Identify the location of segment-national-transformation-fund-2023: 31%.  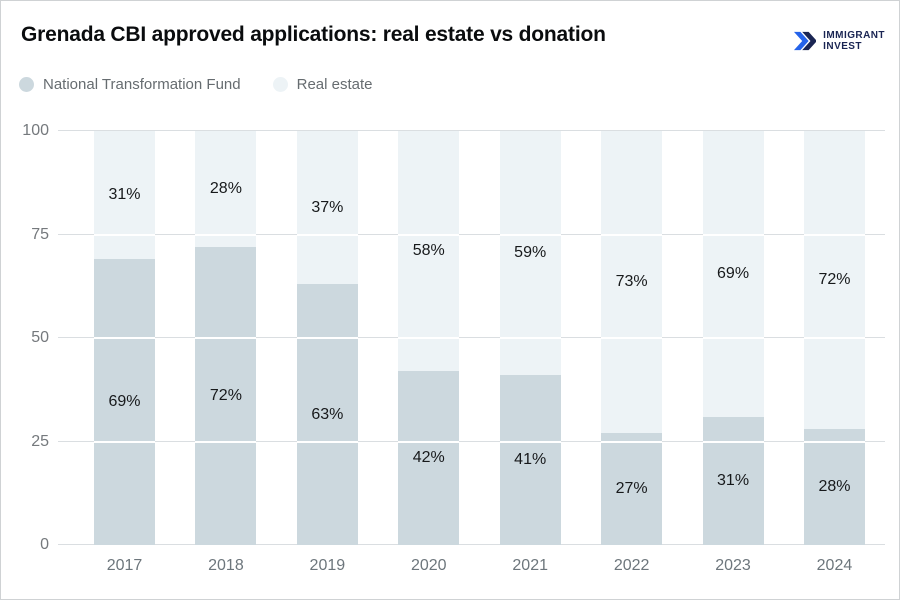
(733, 480).